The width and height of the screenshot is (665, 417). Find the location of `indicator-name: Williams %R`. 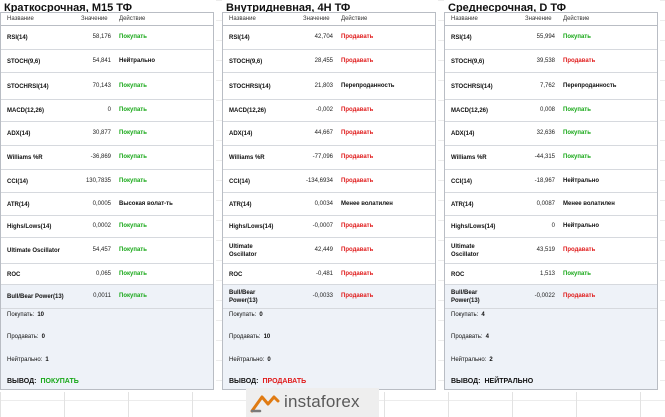

indicator-name: Williams %R is located at coordinates (25, 158).